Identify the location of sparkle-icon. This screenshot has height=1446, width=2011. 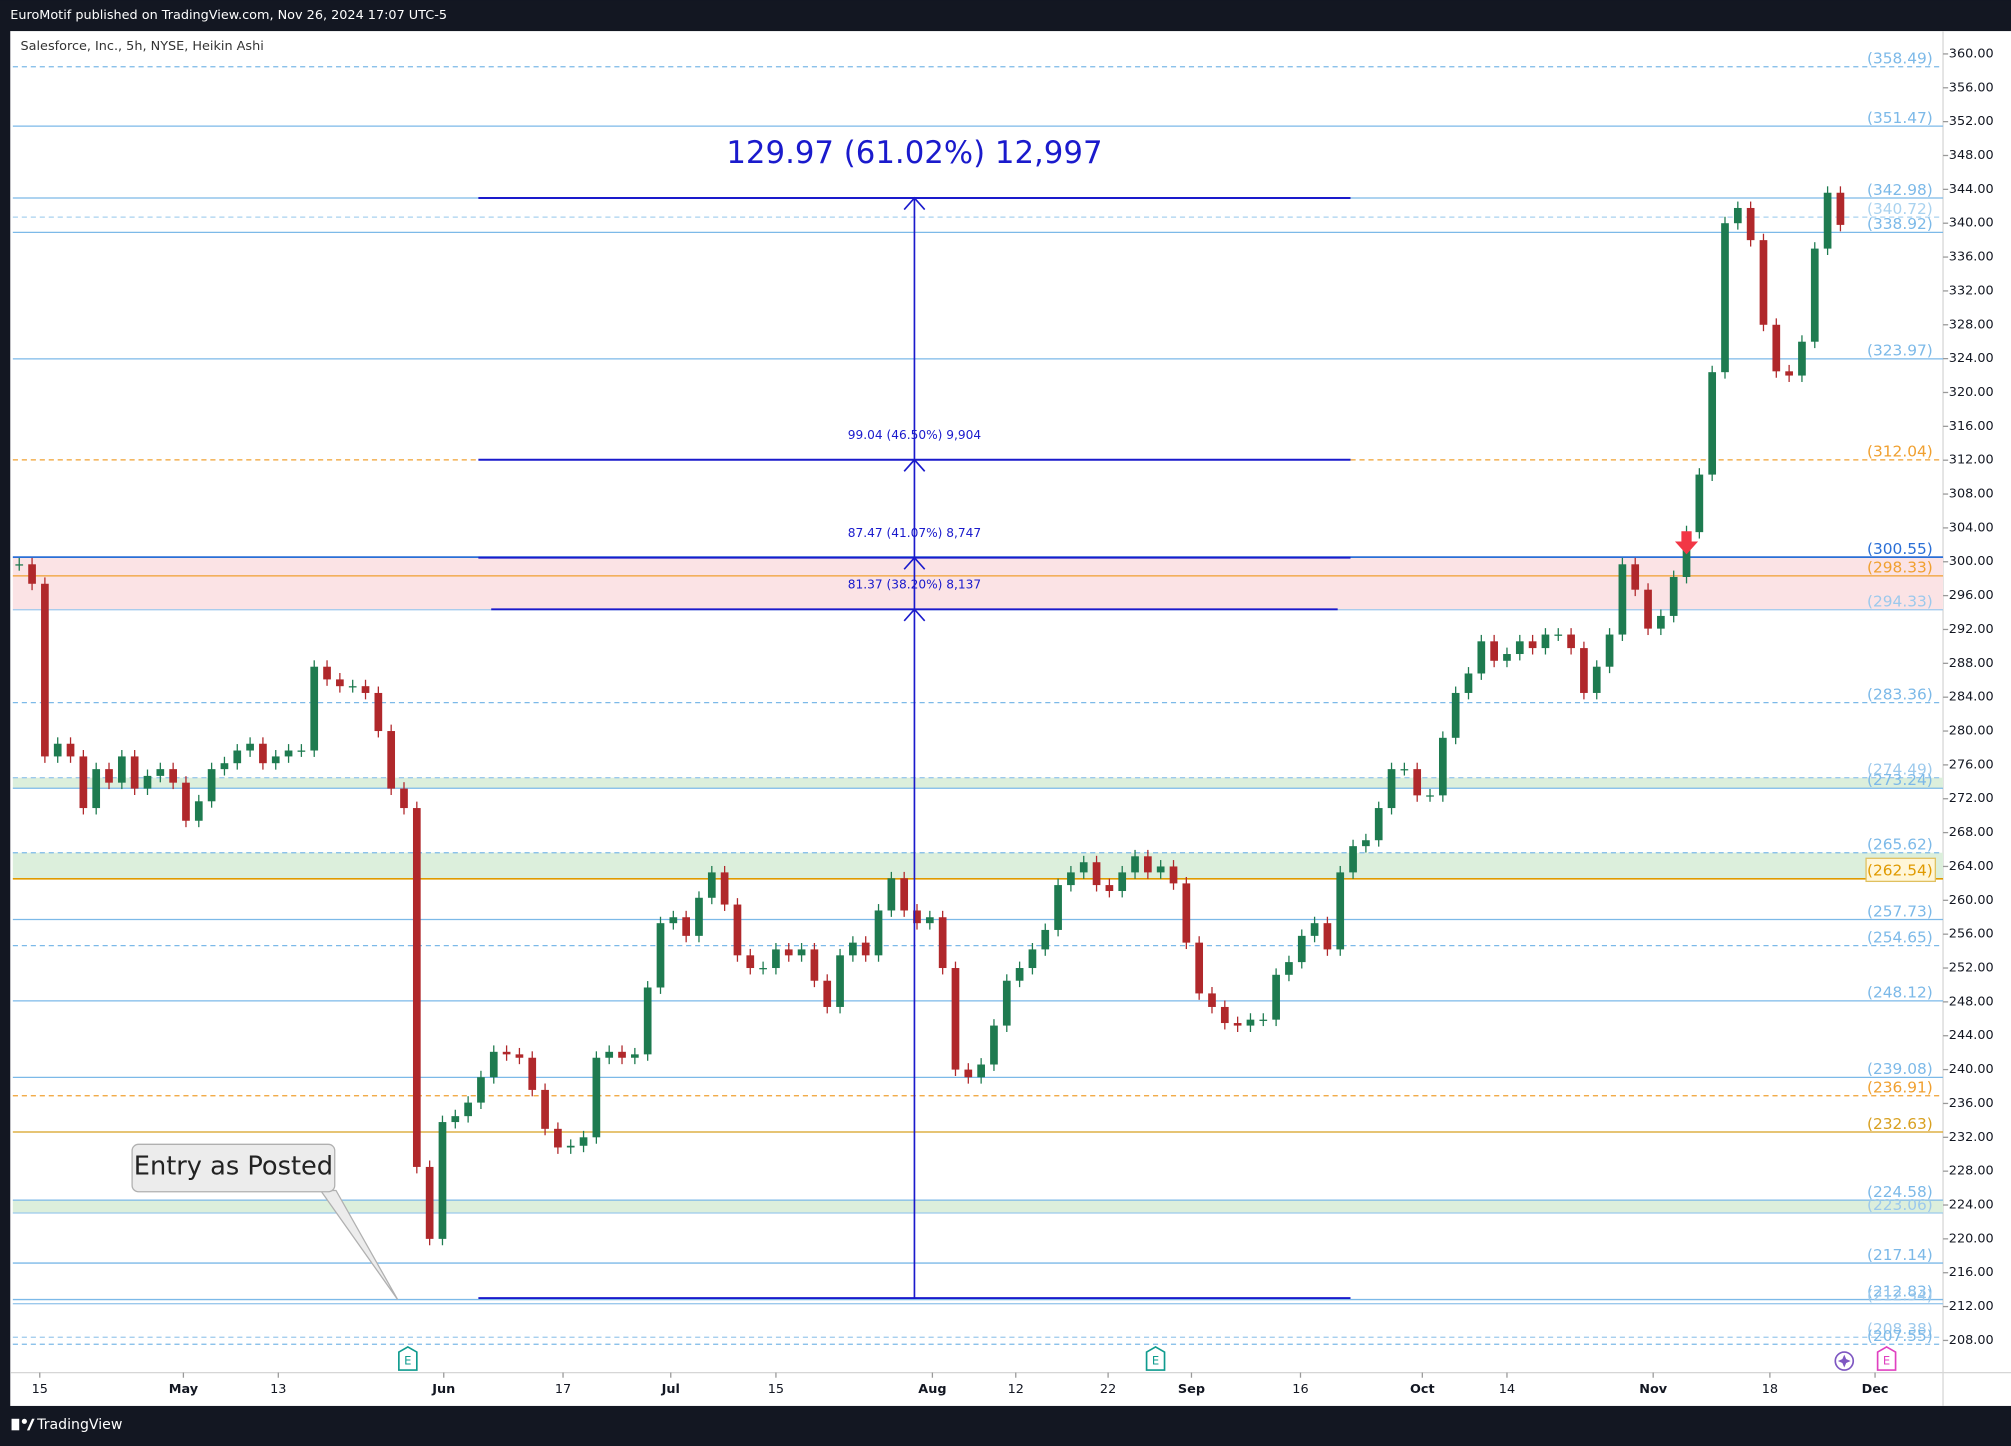
(1844, 1361).